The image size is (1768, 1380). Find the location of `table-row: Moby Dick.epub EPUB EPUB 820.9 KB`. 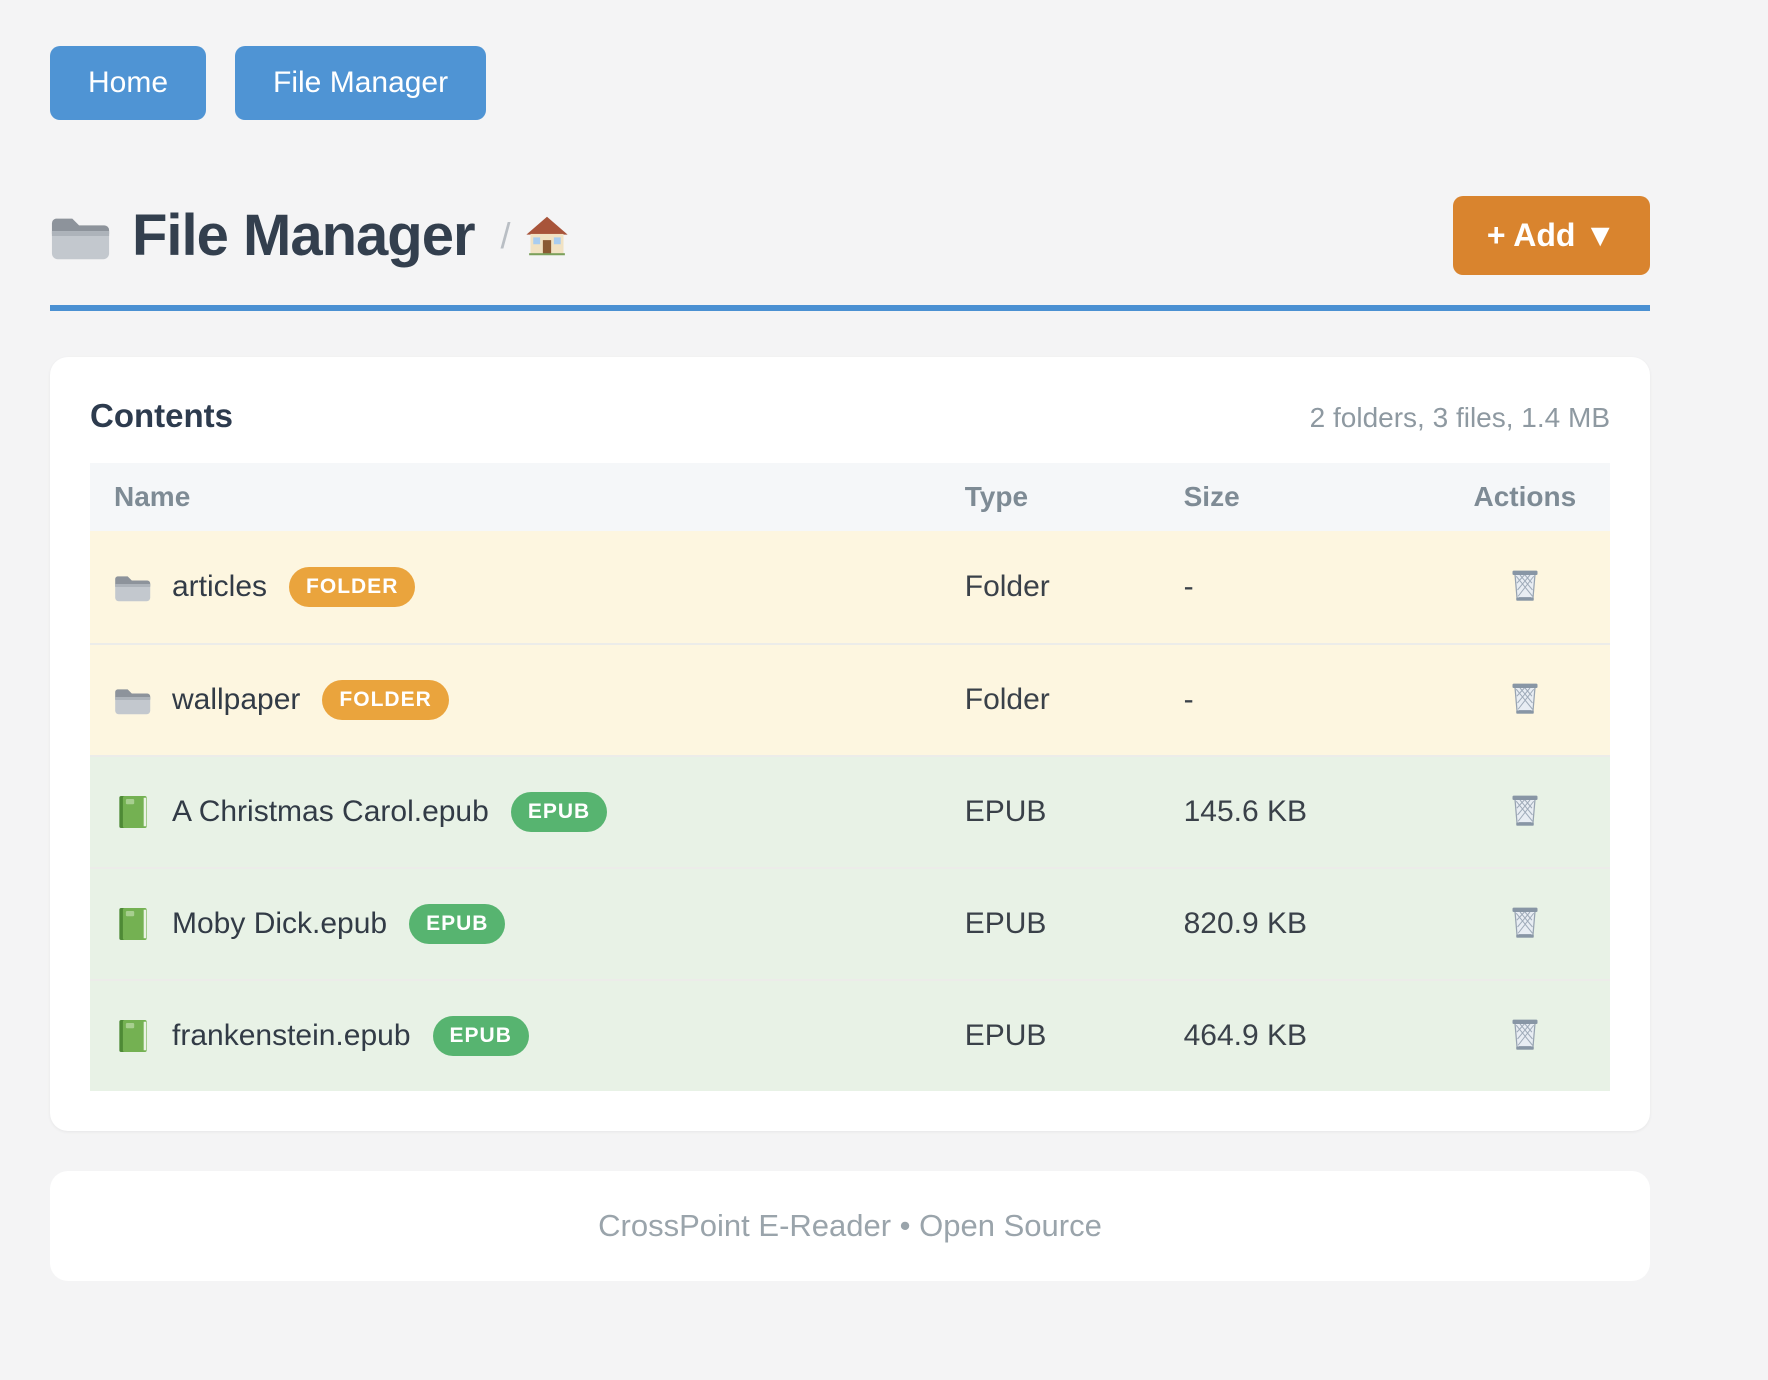

table-row: Moby Dick.epub EPUB EPUB 820.9 KB is located at coordinates (850, 923).